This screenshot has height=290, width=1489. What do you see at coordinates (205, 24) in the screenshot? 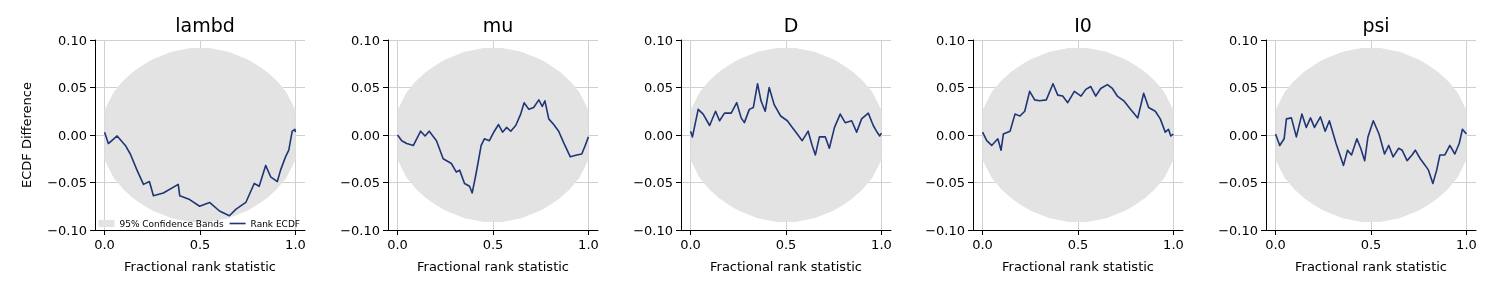
I see `chart-title: lambd` at bounding box center [205, 24].